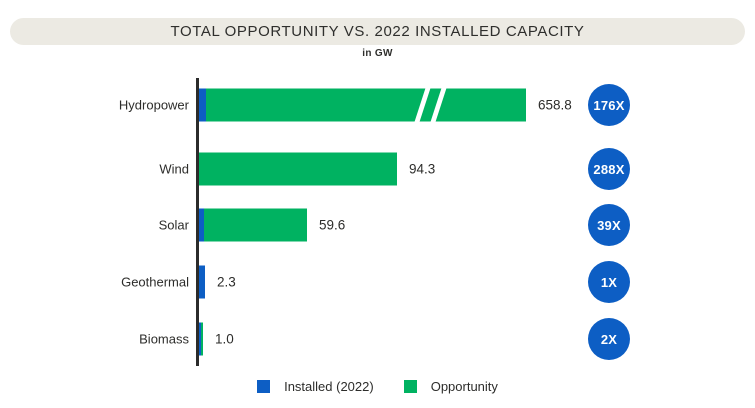 The height and width of the screenshot is (408, 755). I want to click on row-label: Biomass, so click(164, 339).